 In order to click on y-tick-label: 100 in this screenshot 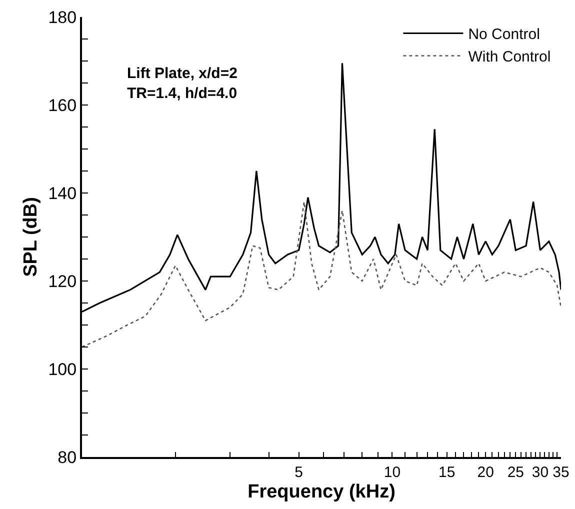, I will do `click(62, 369)`.